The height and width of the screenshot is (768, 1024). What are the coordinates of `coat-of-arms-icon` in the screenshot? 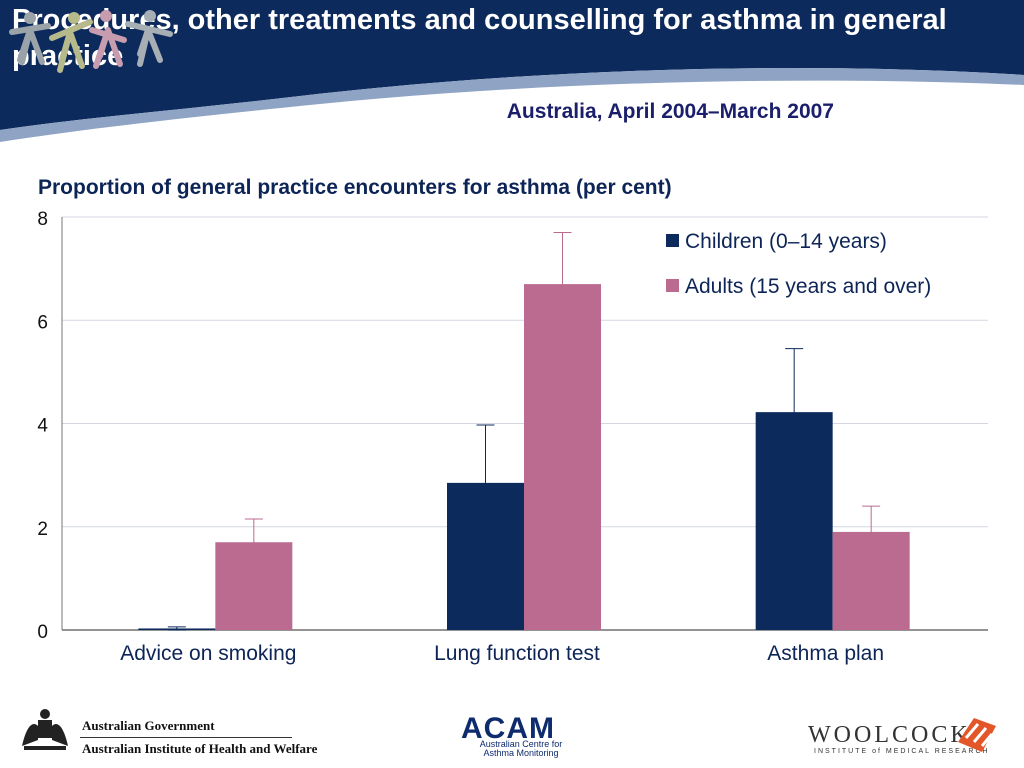 It's located at (45, 729).